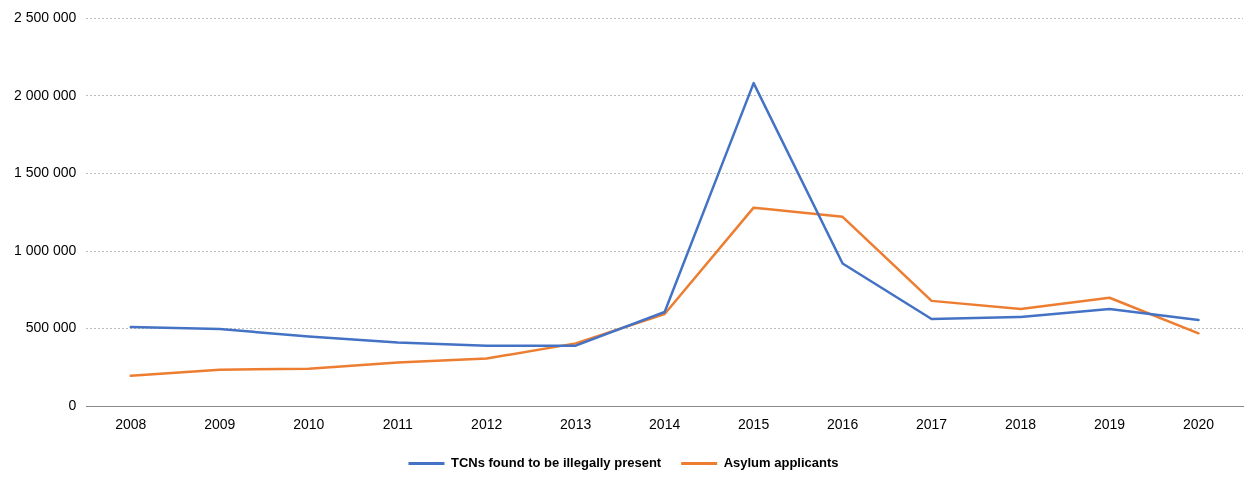 Image resolution: width=1247 pixels, height=480 pixels. Describe the element at coordinates (932, 424) in the screenshot. I see `x-tick-label: 2017` at that location.